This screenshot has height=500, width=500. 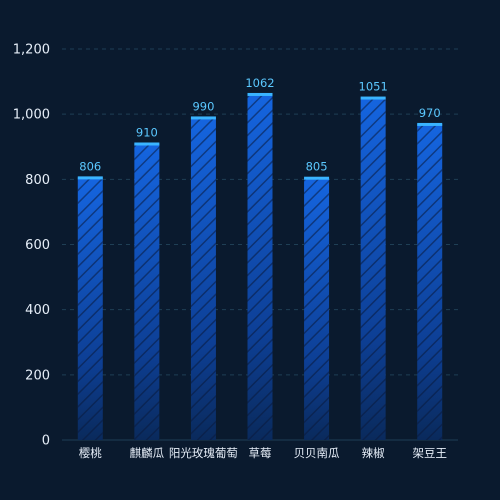 I want to click on x-tick-label: 架豆王, so click(x=429, y=453).